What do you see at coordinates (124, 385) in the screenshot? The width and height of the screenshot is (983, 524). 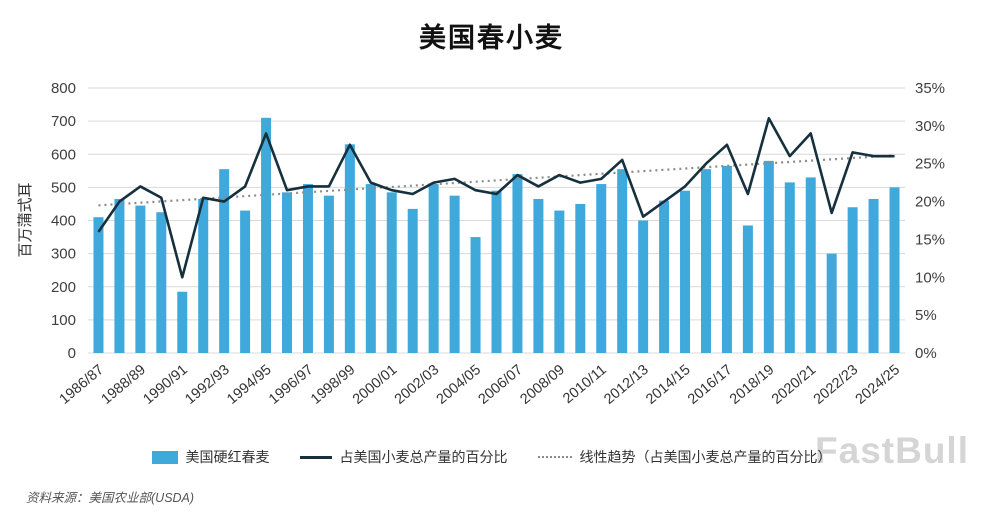 I see `x-axis-tick-label: 1988/89` at bounding box center [124, 385].